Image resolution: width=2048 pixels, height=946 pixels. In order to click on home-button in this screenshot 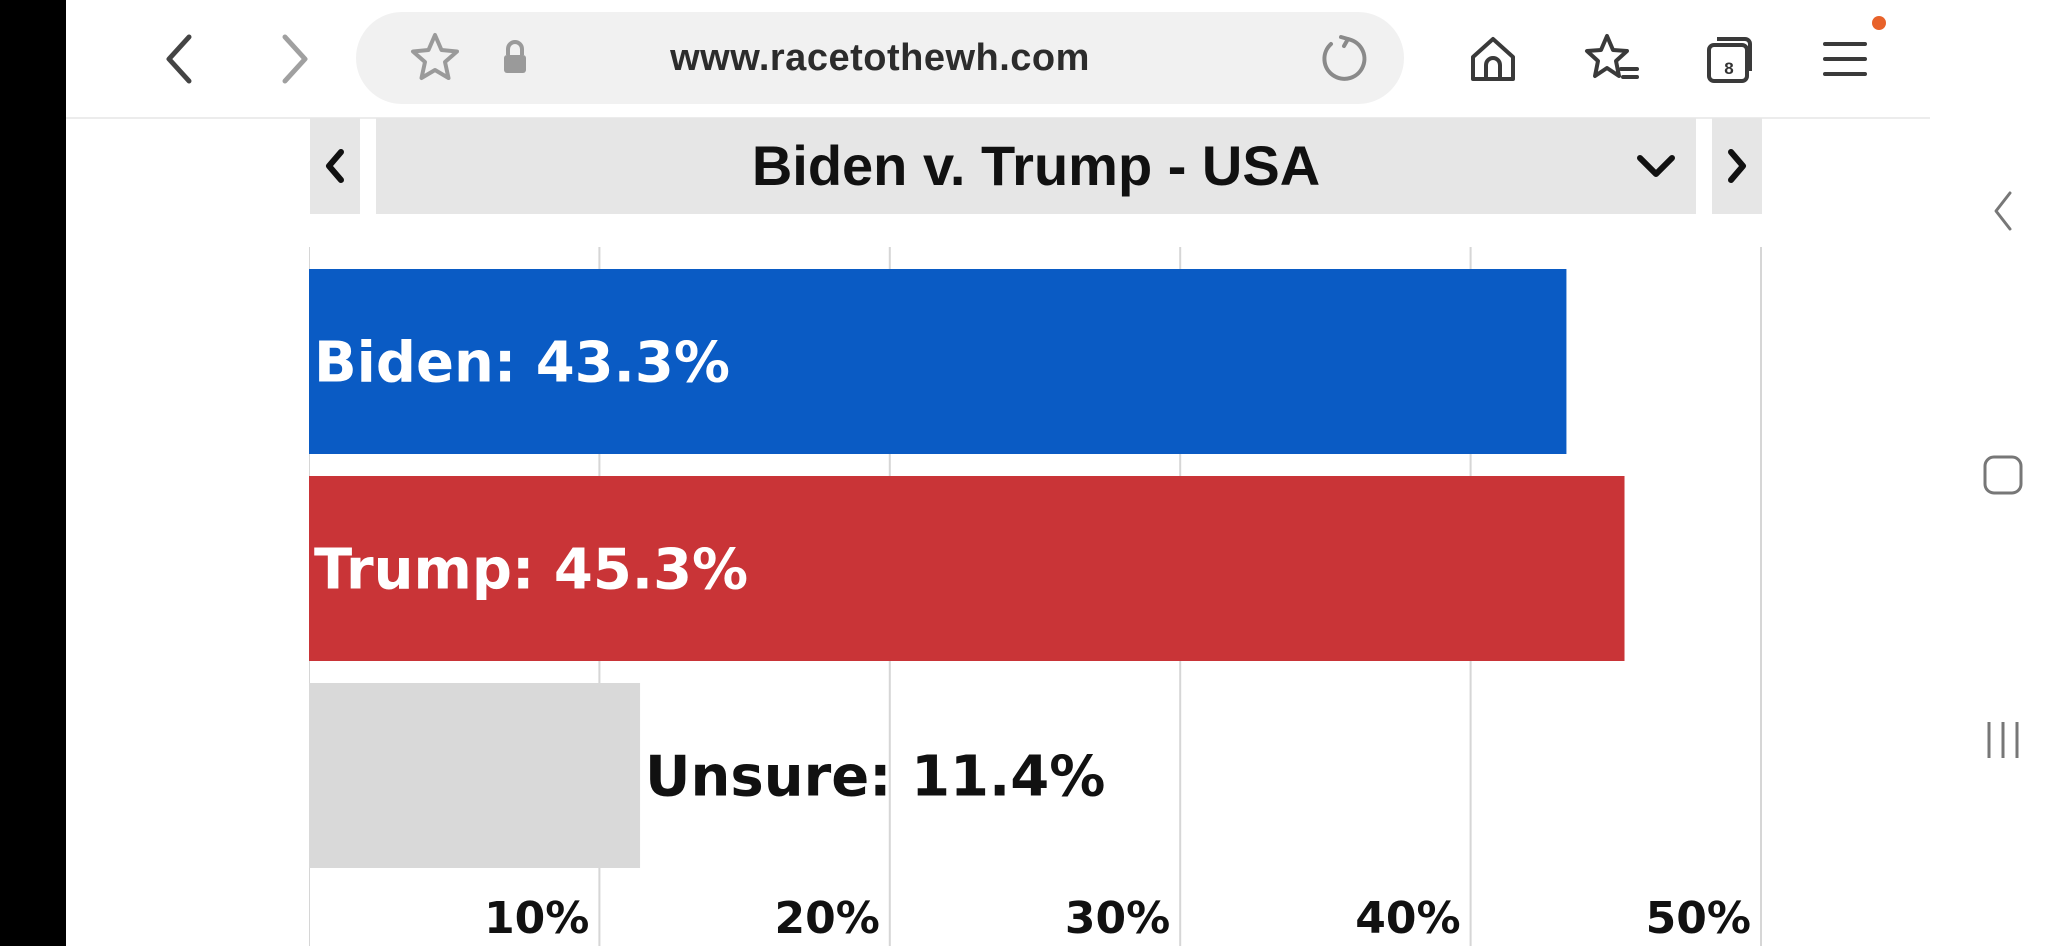, I will do `click(1493, 59)`.